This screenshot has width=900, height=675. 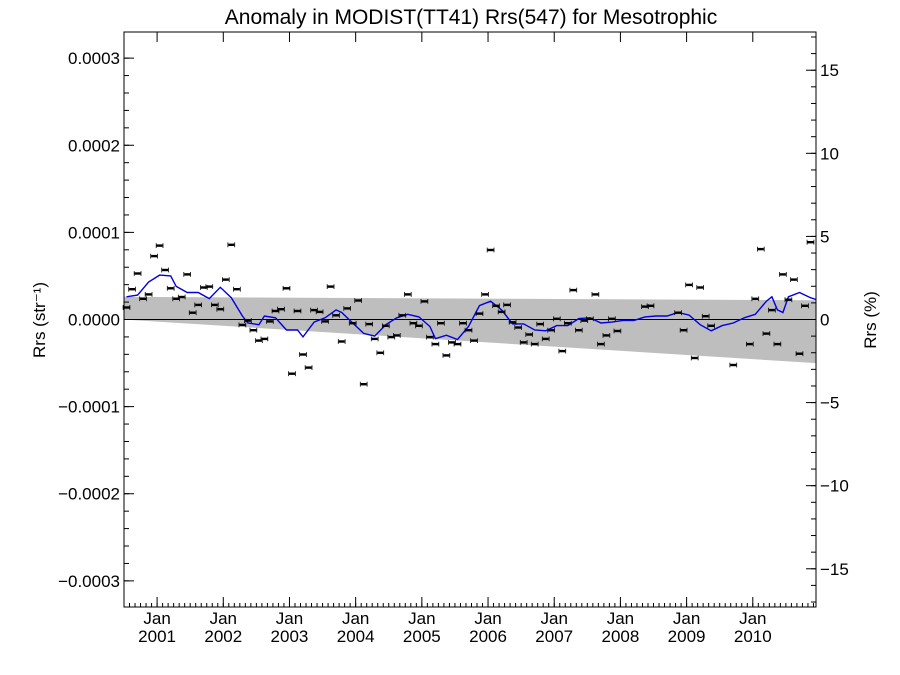 I want to click on y-tick-label-right: −10, so click(x=834, y=486).